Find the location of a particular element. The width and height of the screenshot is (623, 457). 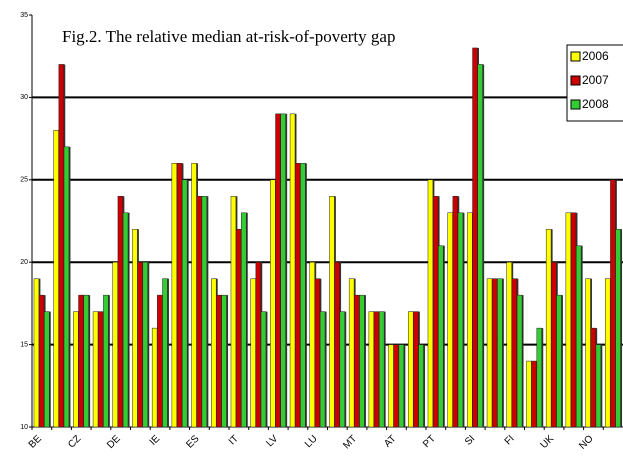

x-tick-label: IE is located at coordinates (155, 440).